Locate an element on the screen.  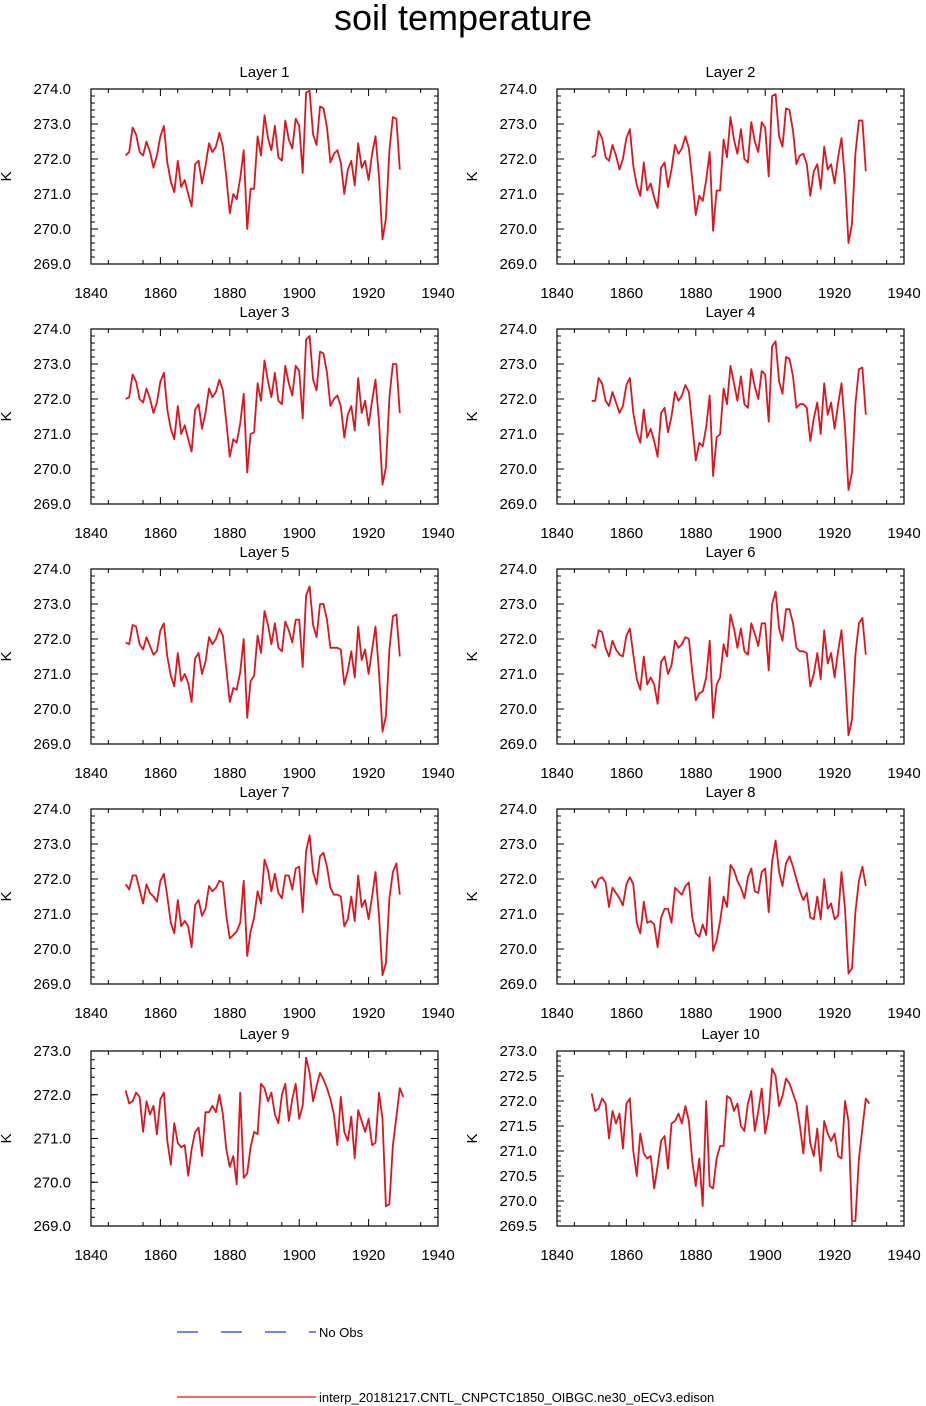
y-tick-label-layer-4: 269.0 is located at coordinates (518, 504).